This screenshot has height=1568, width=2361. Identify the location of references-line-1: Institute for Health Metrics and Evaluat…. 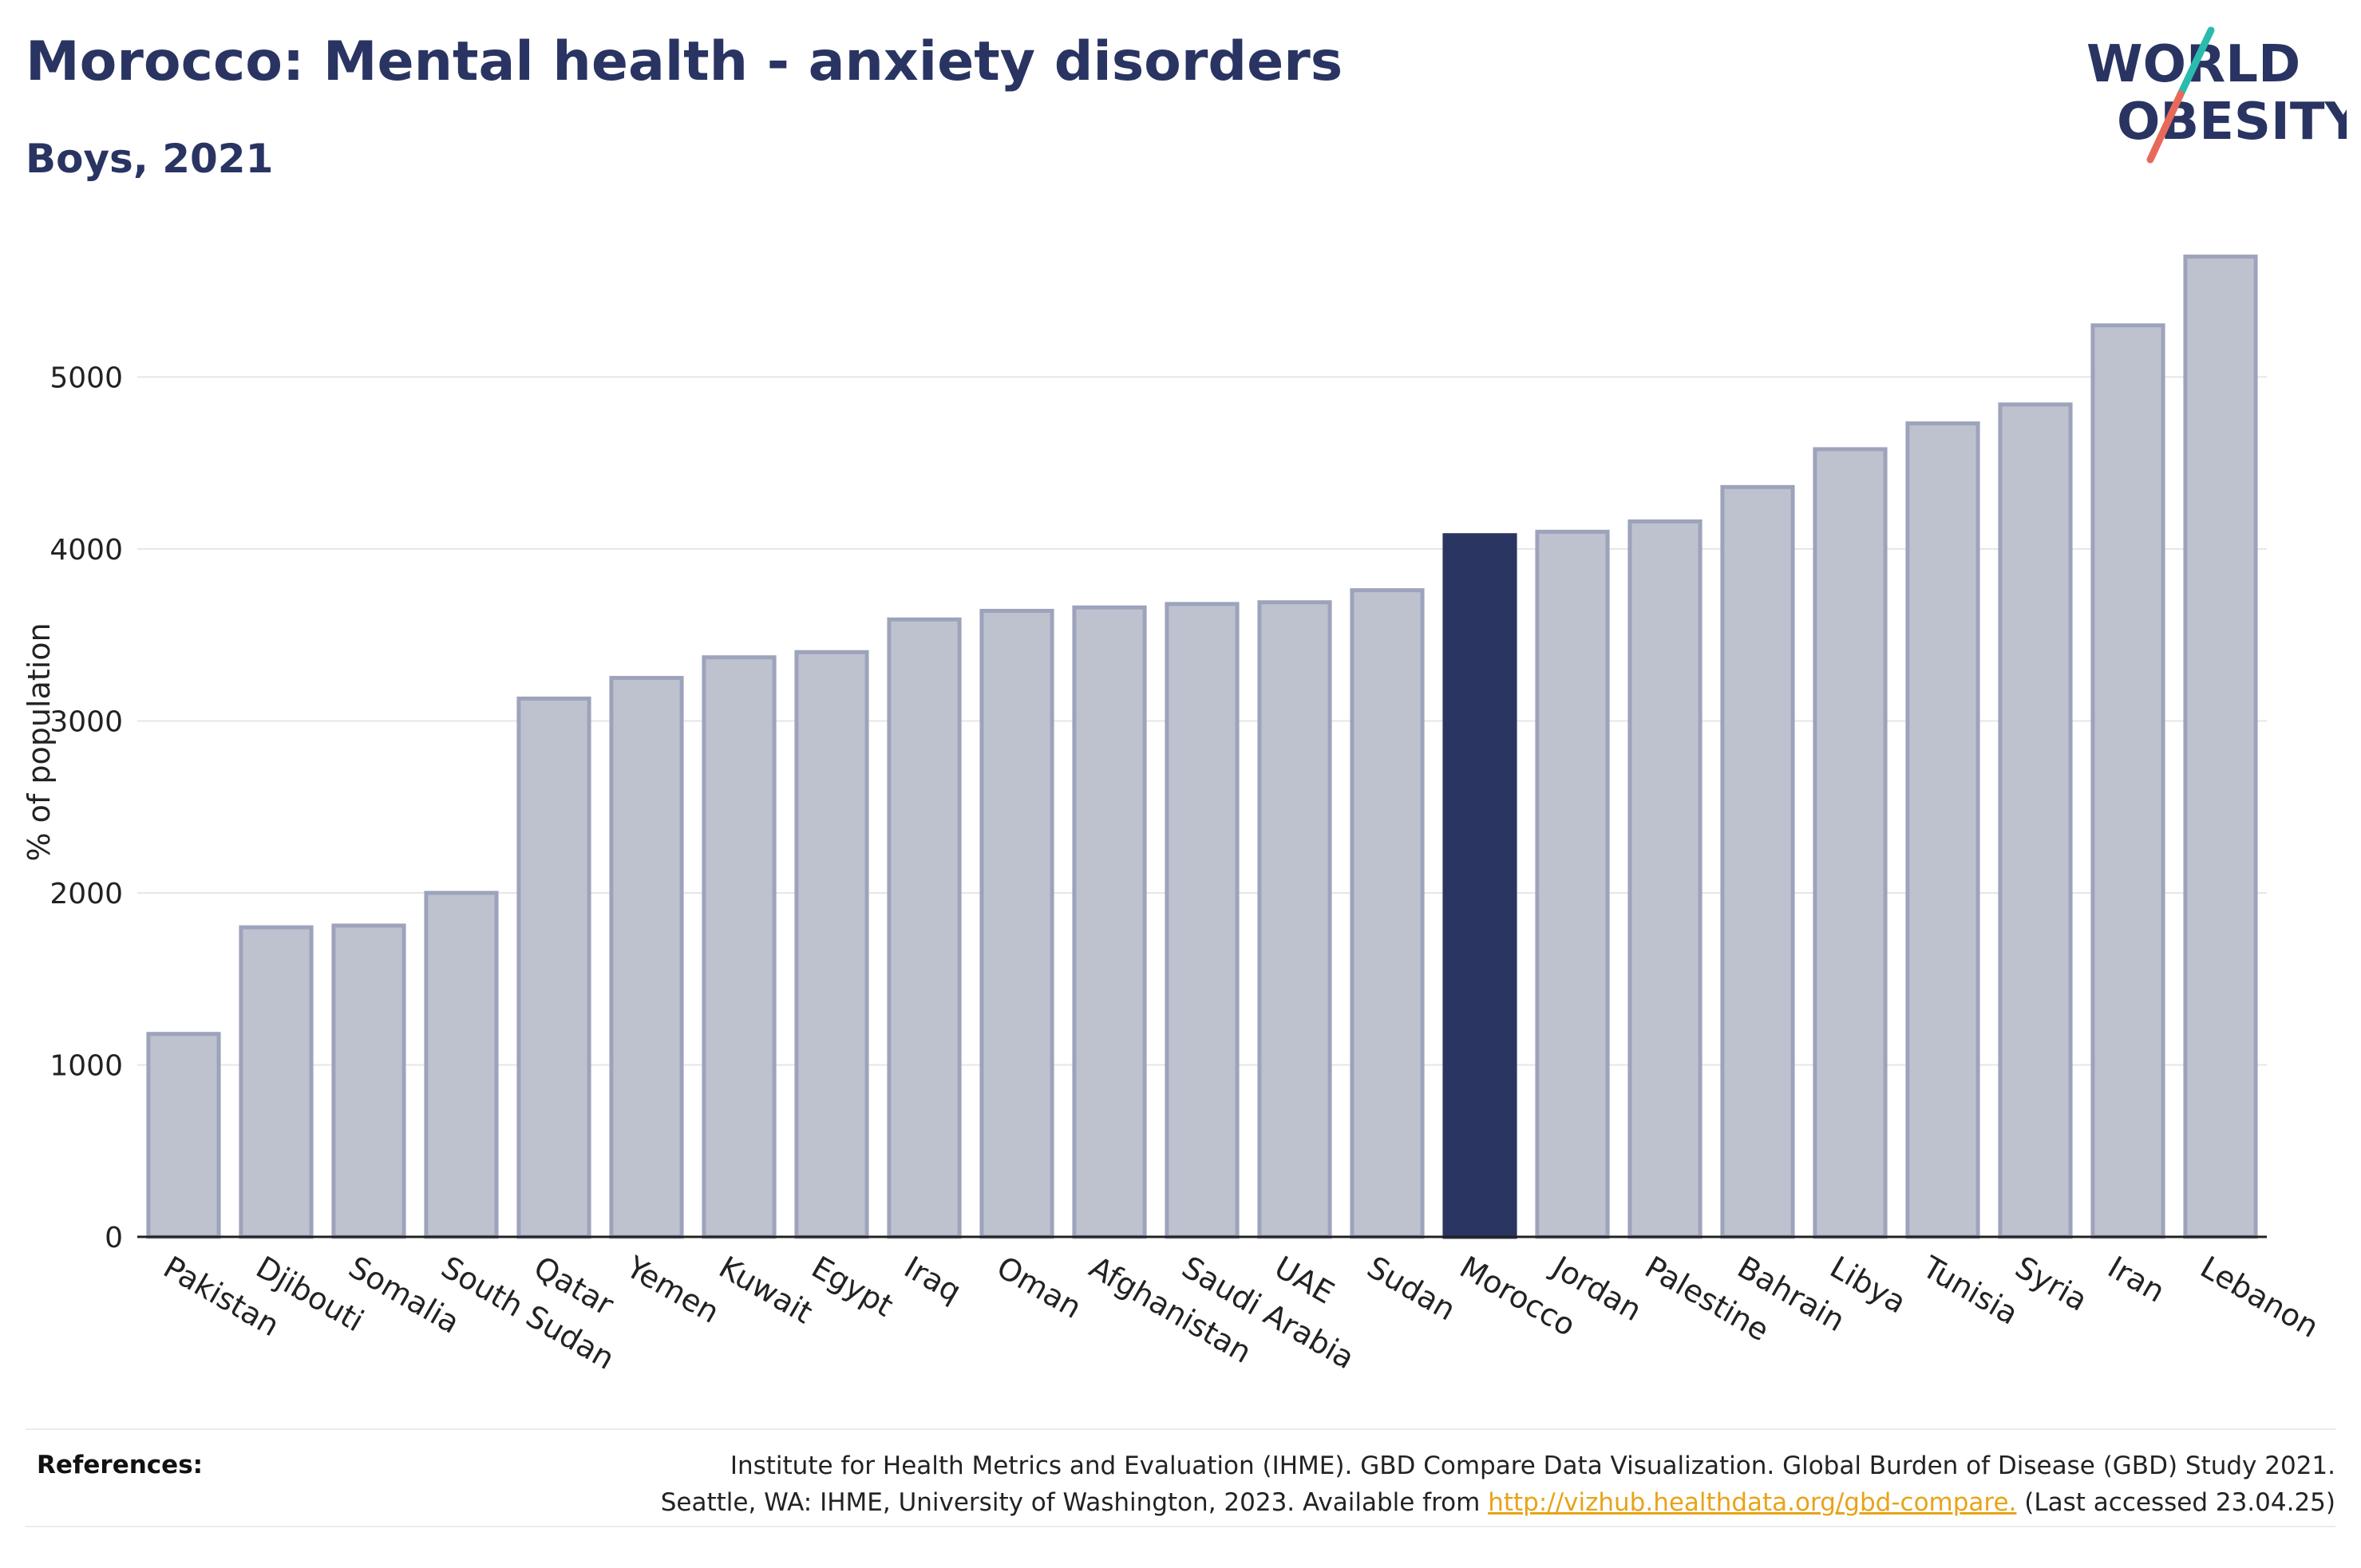
(1532, 1465).